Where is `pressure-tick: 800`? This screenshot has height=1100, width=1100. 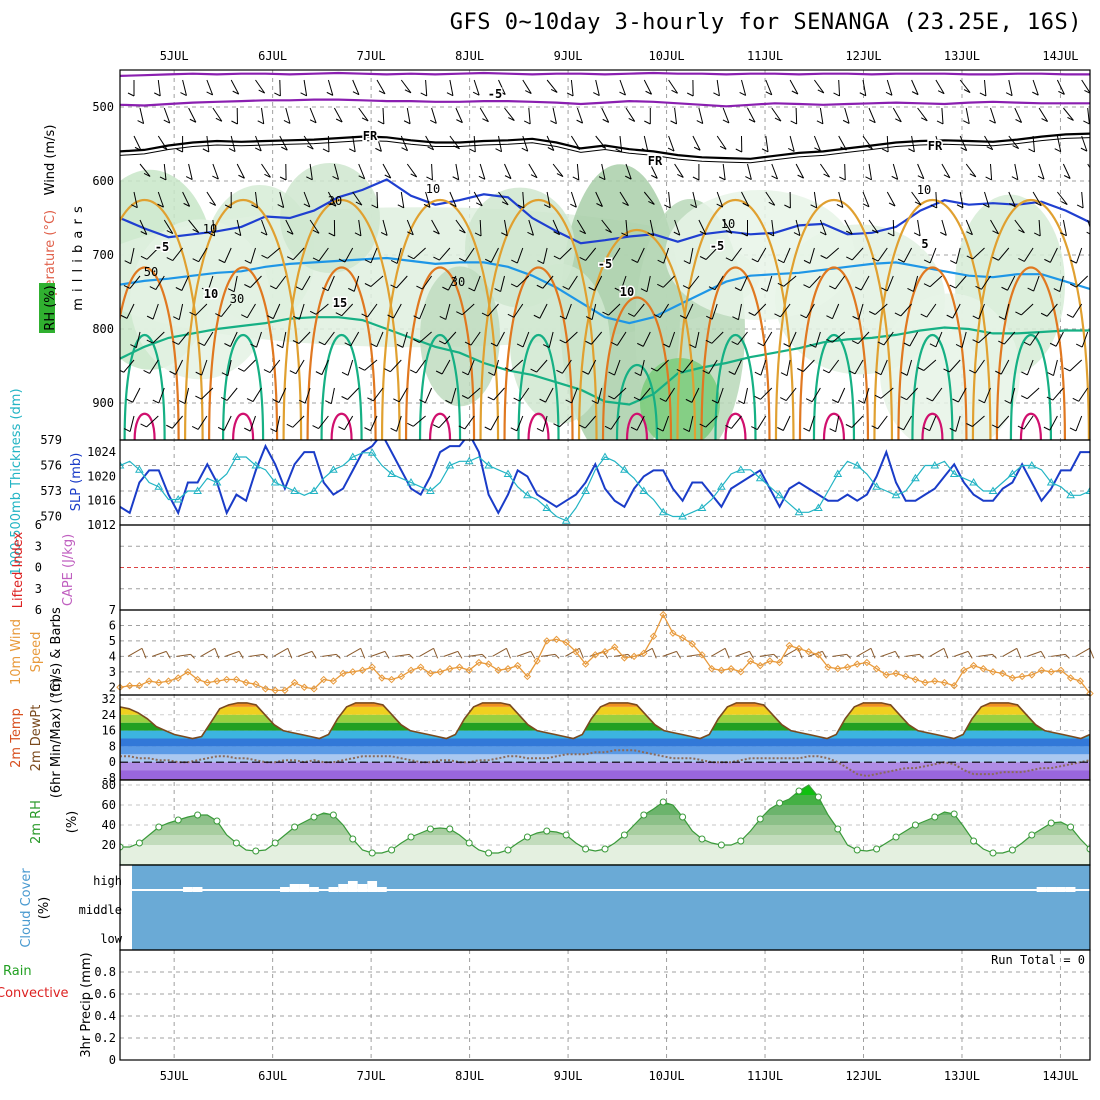
pressure-tick: 800 is located at coordinates (103, 329).